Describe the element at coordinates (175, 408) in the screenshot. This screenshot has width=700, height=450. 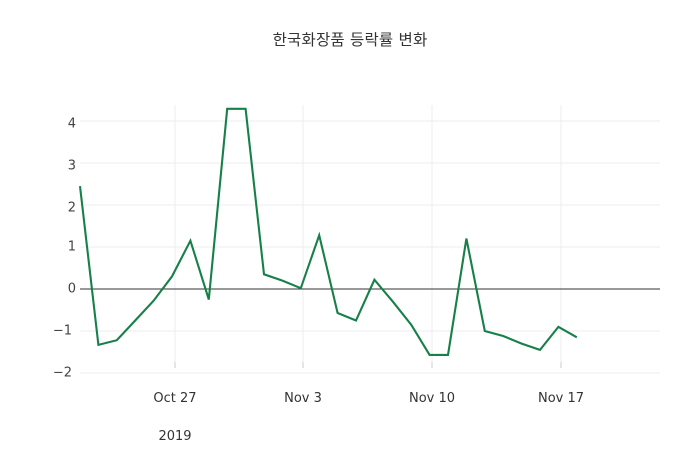
I see `x-tick-label-oct-27: Oct 27 2019` at that location.